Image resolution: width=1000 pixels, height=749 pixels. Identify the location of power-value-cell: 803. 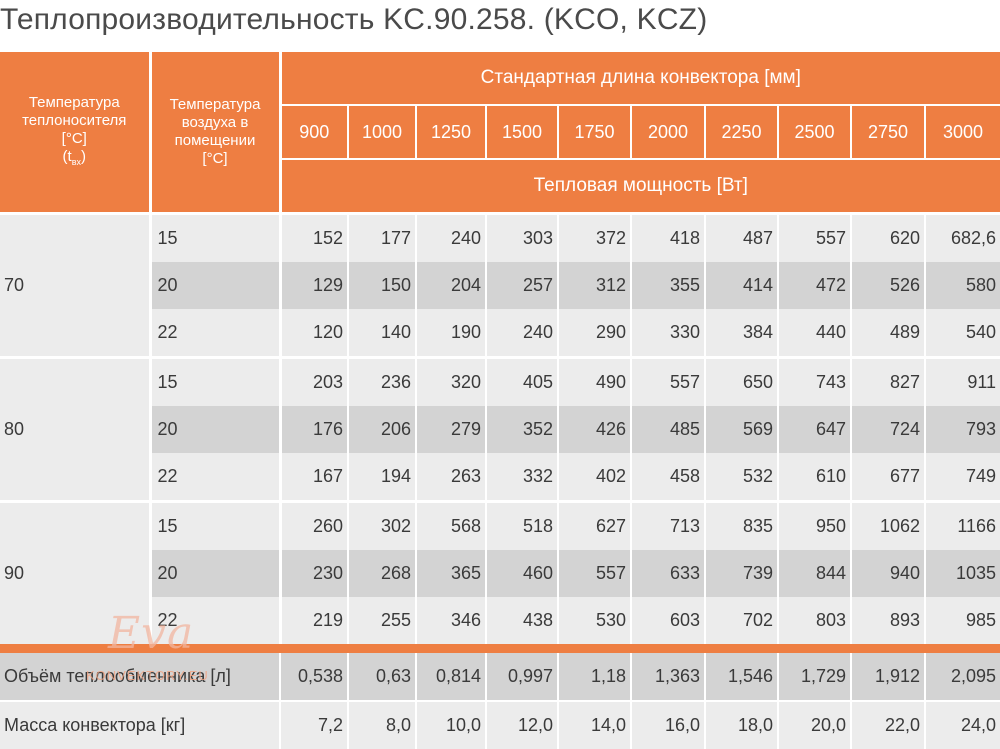
(815, 620).